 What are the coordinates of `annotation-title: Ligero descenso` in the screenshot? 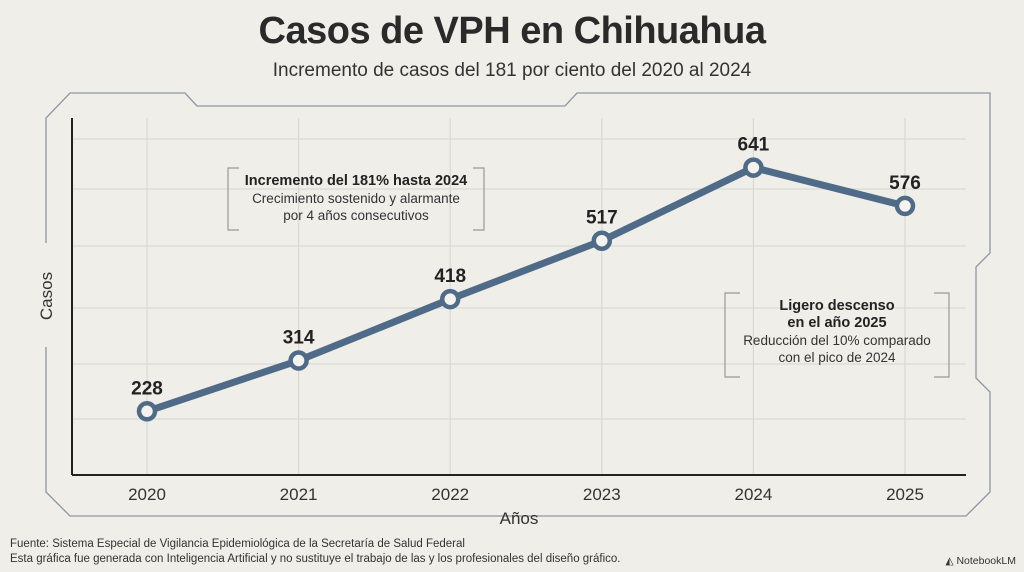 It's located at (837, 306).